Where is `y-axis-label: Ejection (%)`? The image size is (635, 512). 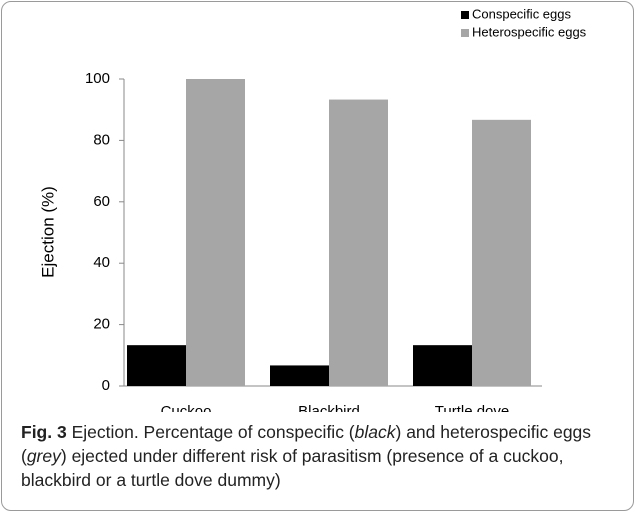
y-axis-label: Ejection (%) is located at coordinates (47, 232).